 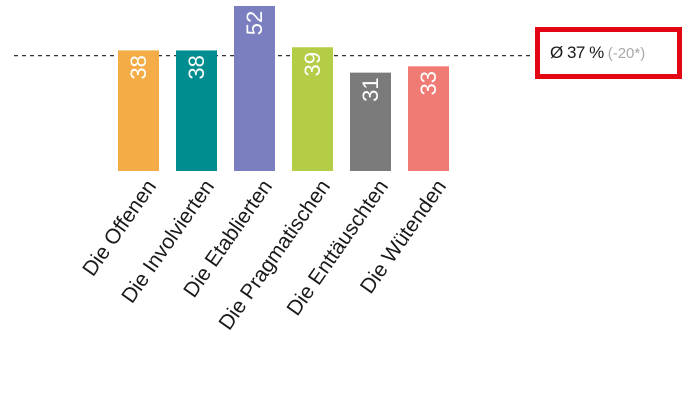 What do you see at coordinates (428, 83) in the screenshot?
I see `bar-value-label-6: 33` at bounding box center [428, 83].